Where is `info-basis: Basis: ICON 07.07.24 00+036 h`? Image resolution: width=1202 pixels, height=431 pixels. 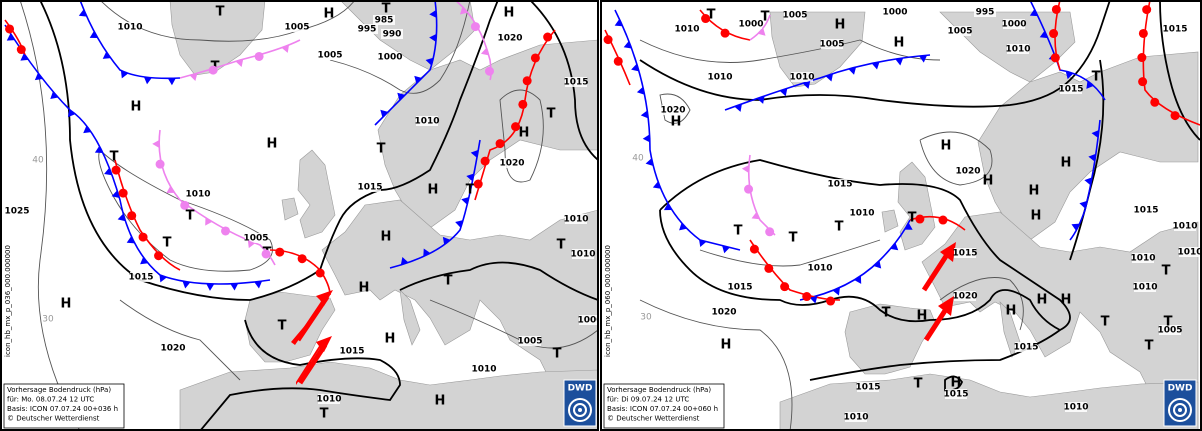 info-basis: Basis: ICON 07.07.24 00+036 h is located at coordinates (62, 409).